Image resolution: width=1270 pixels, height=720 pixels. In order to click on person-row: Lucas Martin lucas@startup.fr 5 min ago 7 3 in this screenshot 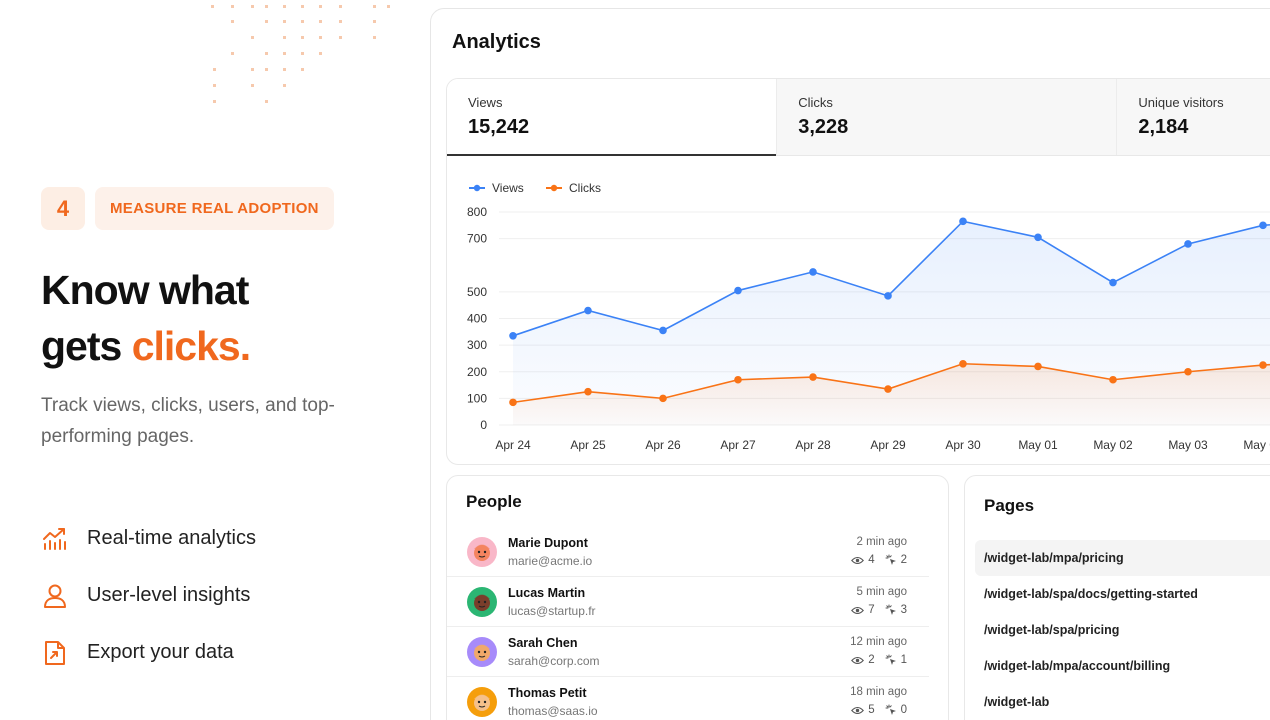, I will do `click(688, 602)`.